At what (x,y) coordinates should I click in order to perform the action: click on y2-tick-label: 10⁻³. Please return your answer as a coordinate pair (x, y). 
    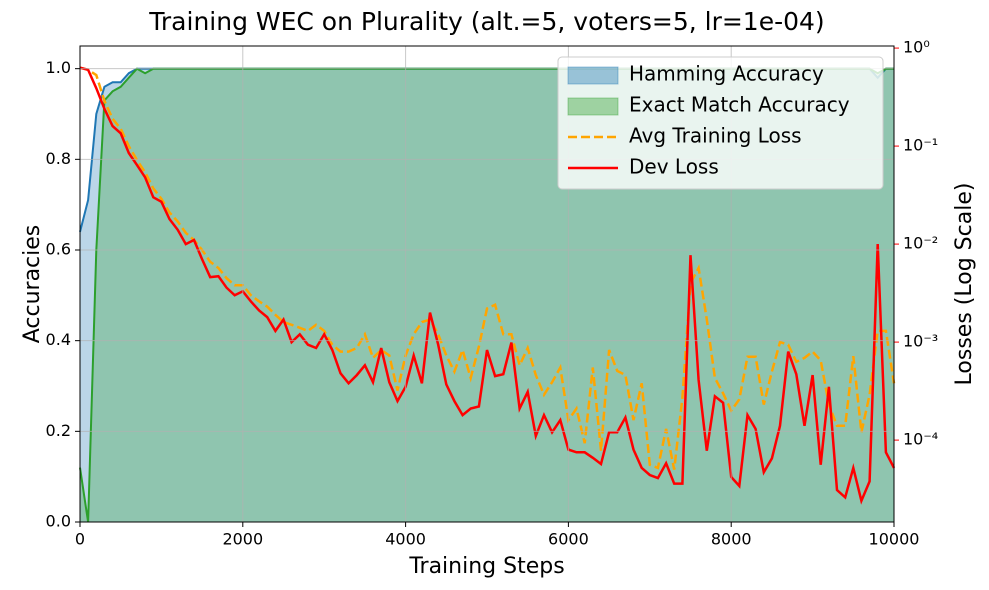
    Looking at the image, I should click on (920, 341).